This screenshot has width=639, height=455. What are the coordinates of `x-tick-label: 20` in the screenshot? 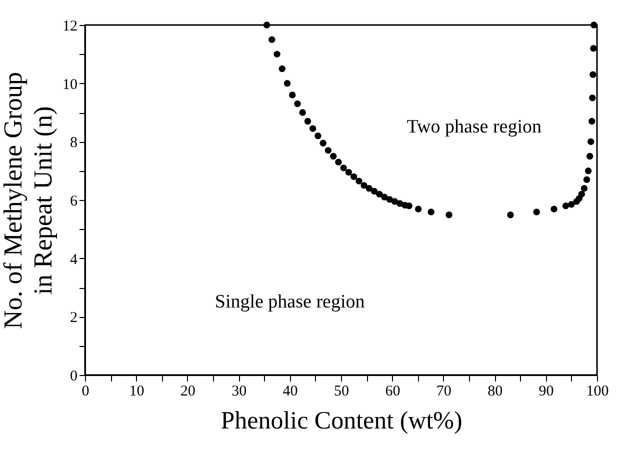 It's located at (188, 392).